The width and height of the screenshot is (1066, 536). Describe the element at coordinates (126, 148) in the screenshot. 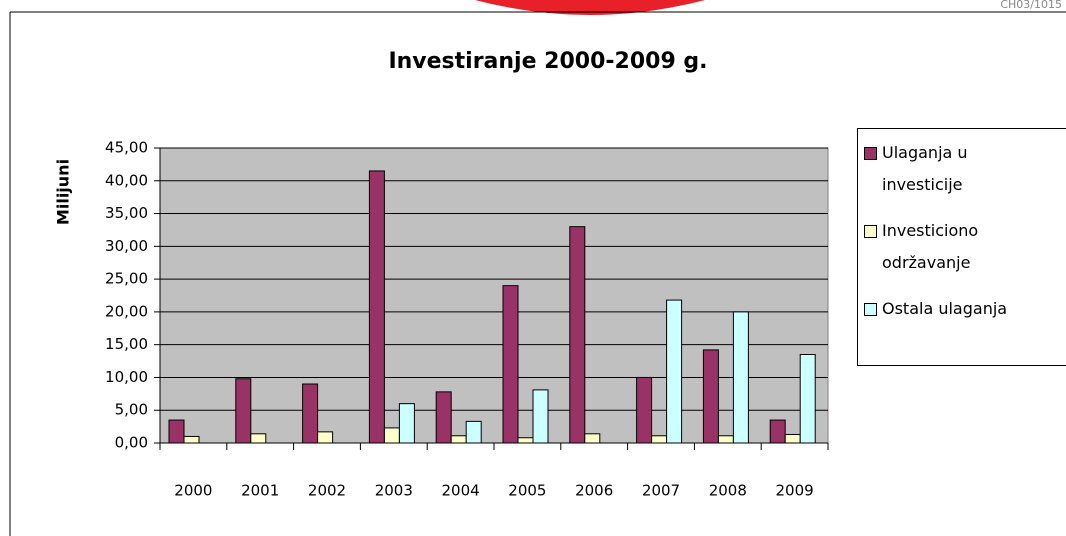

I see `y-tick-label: 45,00` at that location.